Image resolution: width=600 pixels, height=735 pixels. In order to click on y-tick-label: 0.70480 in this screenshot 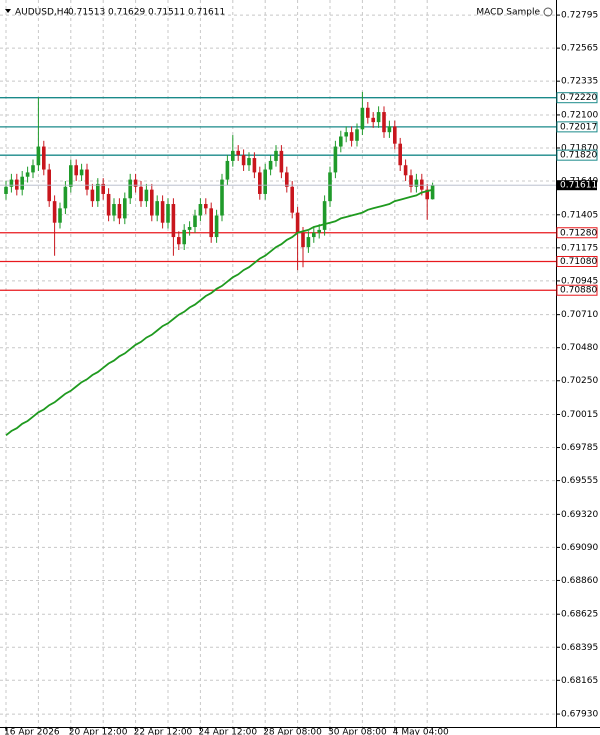, I will do `click(579, 348)`.